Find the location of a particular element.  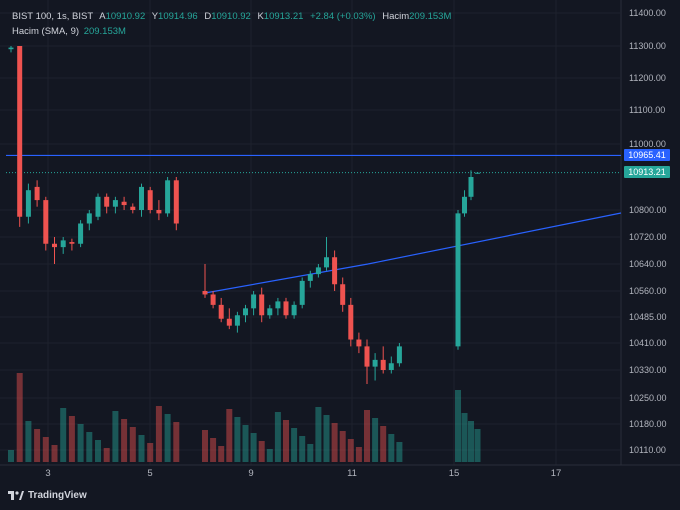

y-tick-label: 10640.00 is located at coordinates (648, 264).